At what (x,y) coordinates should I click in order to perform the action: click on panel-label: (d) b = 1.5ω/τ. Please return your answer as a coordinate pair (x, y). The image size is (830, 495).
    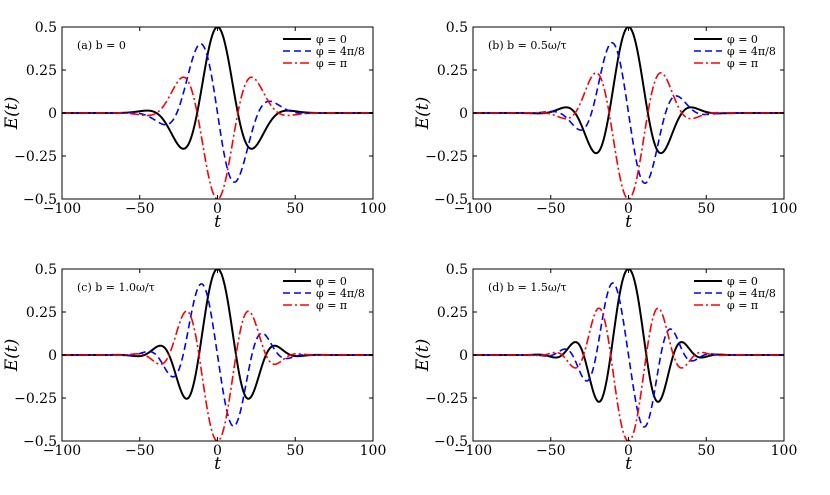
    Looking at the image, I should click on (527, 287).